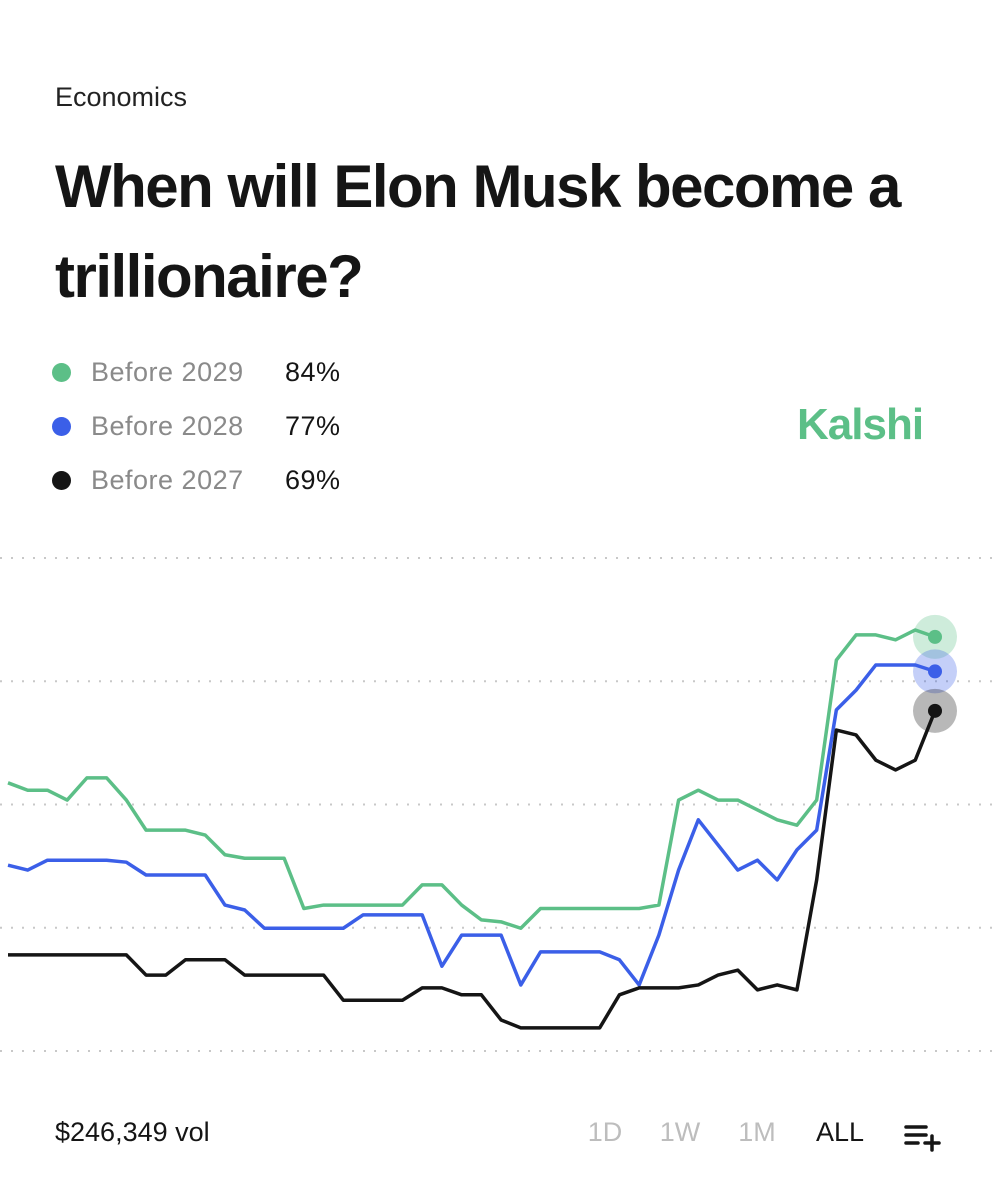 The image size is (994, 1200). I want to click on legend-value: 69%, so click(313, 479).